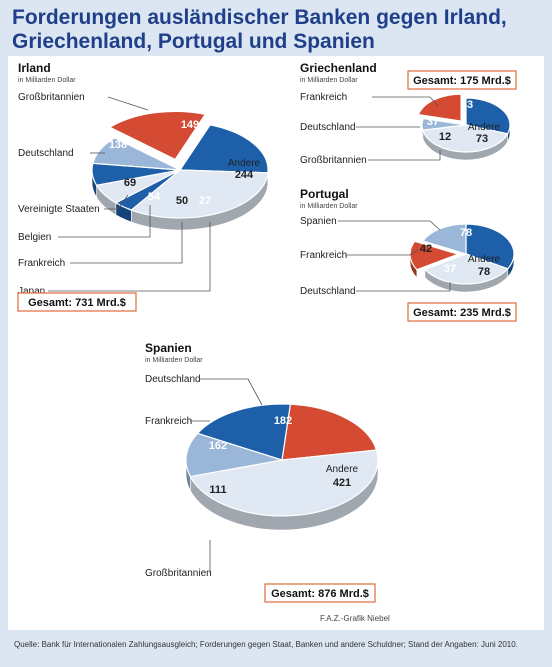  I want to click on total-label: Gesamt: 175 Mrd.$, so click(462, 81).